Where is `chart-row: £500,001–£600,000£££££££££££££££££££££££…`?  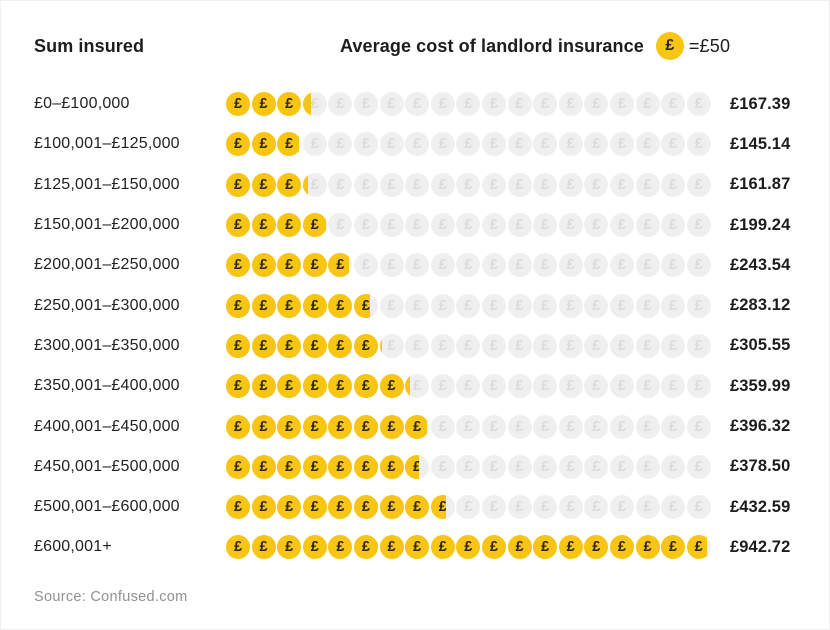
chart-row: £500,001–£600,000£££££££££££££££££££££££… is located at coordinates (417, 507).